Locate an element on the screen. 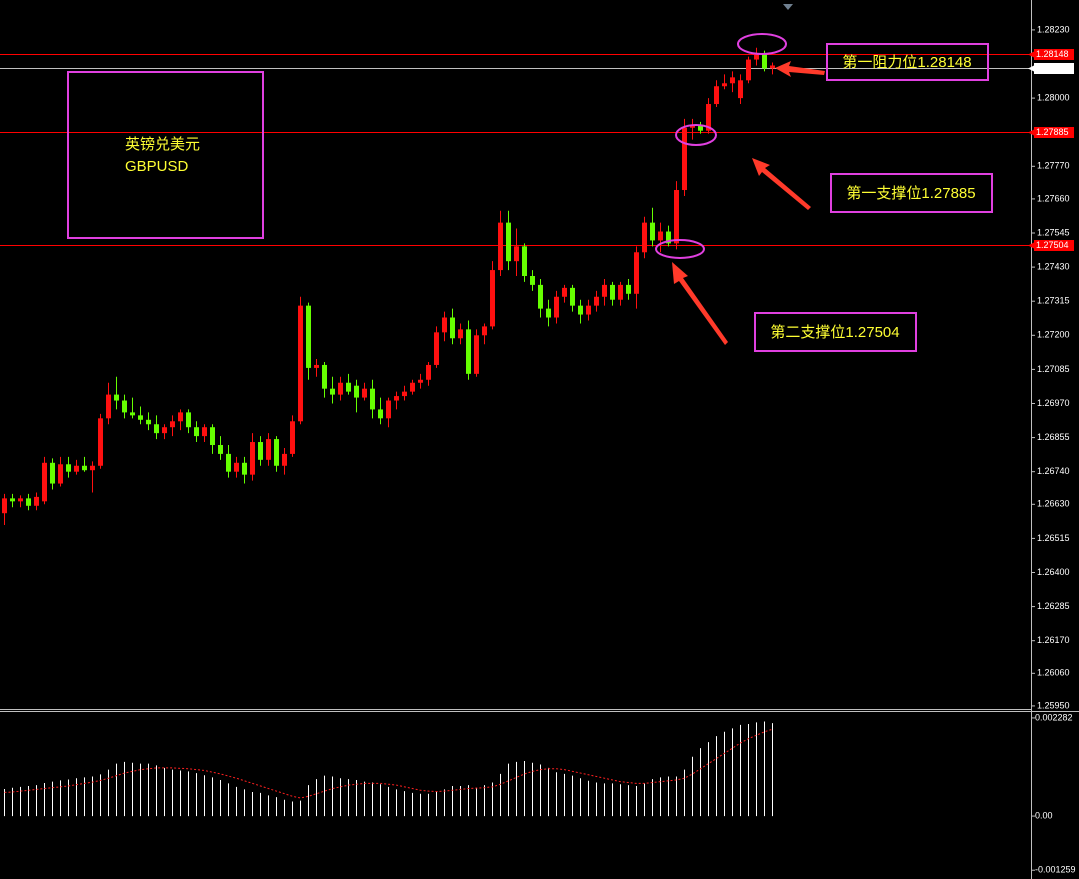 This screenshot has height=879, width=1079. y-tick-label: 1.26285 is located at coordinates (1053, 606).